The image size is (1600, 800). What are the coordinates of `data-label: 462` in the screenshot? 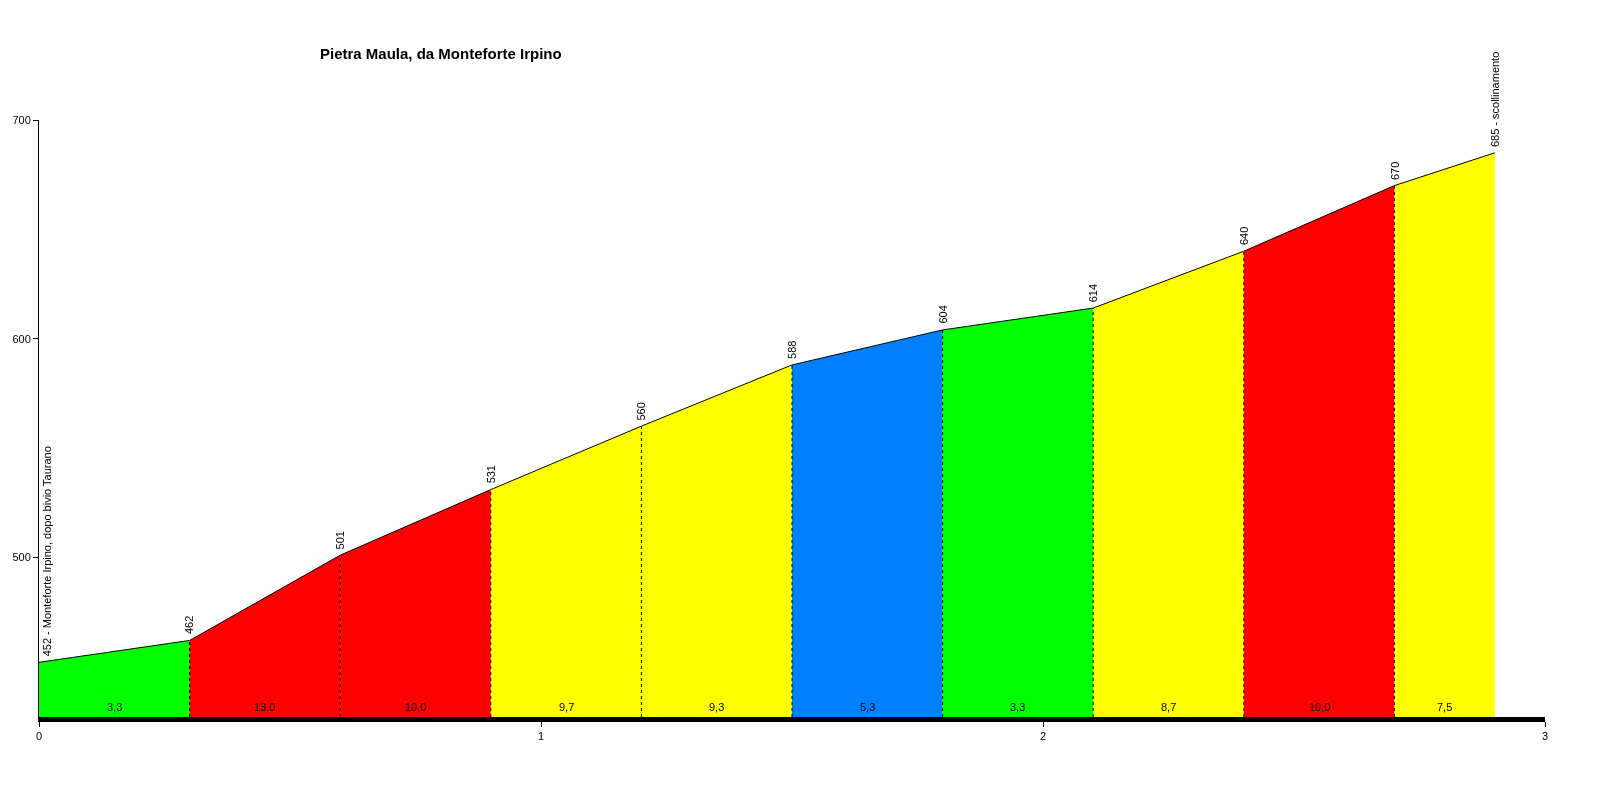 It's located at (189, 625).